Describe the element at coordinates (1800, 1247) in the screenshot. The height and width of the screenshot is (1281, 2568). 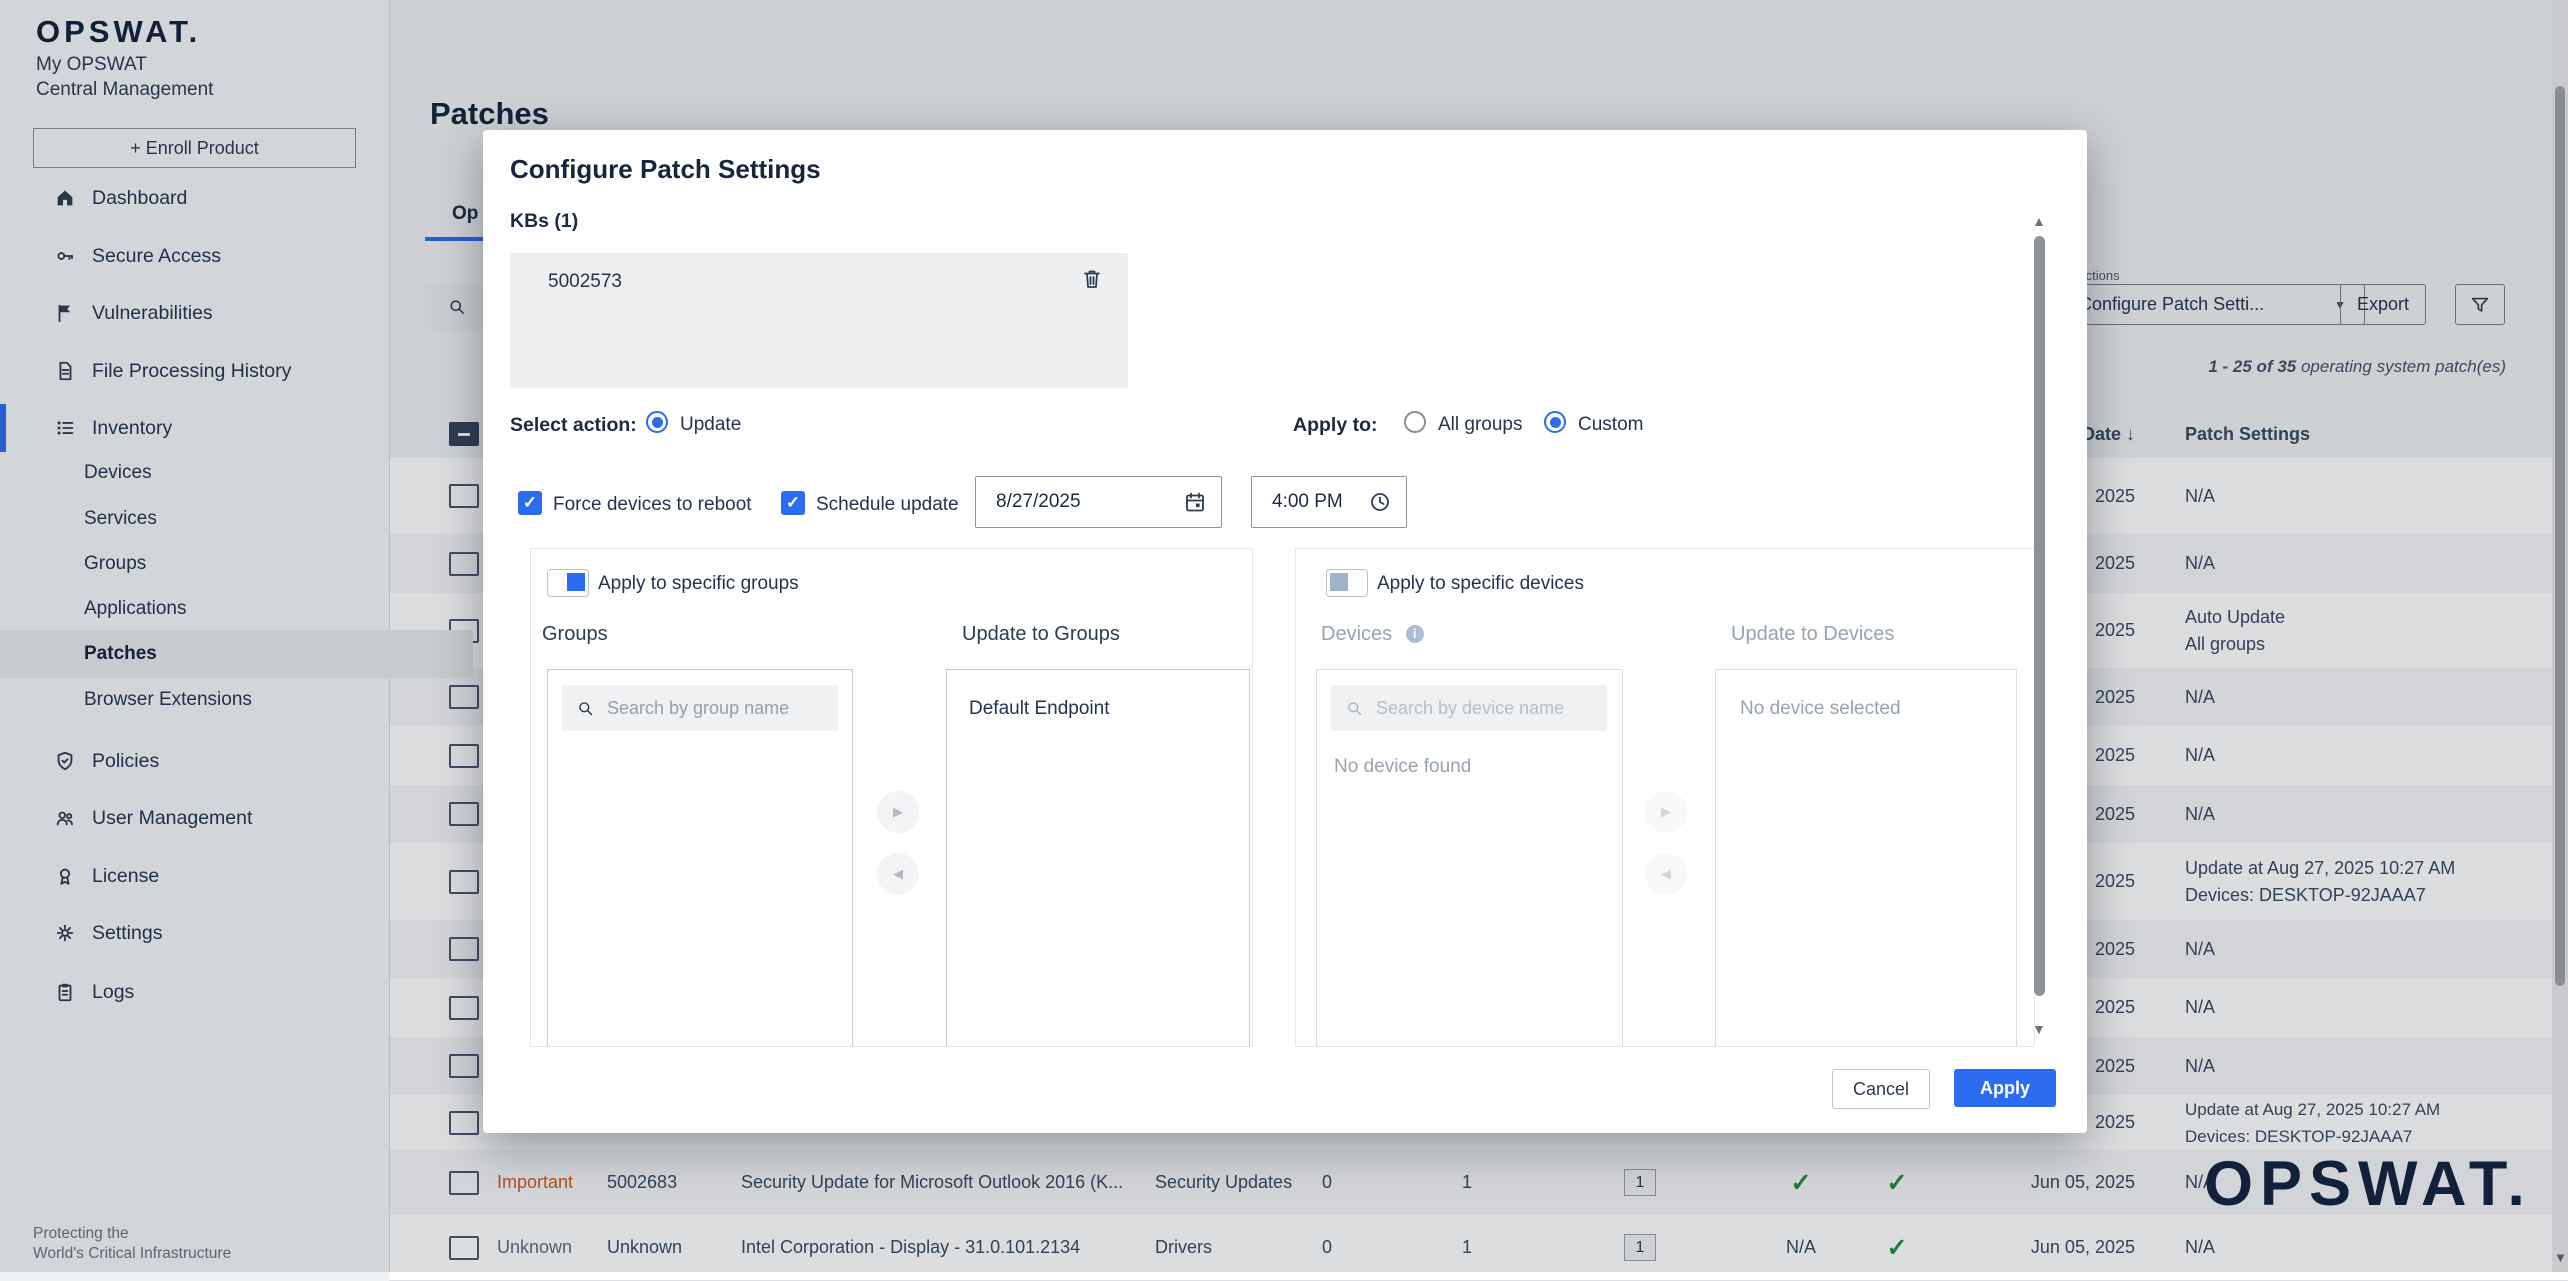
I see `na-value: N/A` at that location.